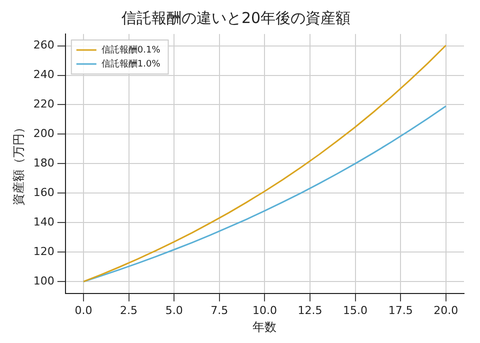 This screenshot has height=343, width=480. What do you see at coordinates (131, 50) in the screenshot?
I see `legend-label: 信託報酬0.1%` at bounding box center [131, 50].